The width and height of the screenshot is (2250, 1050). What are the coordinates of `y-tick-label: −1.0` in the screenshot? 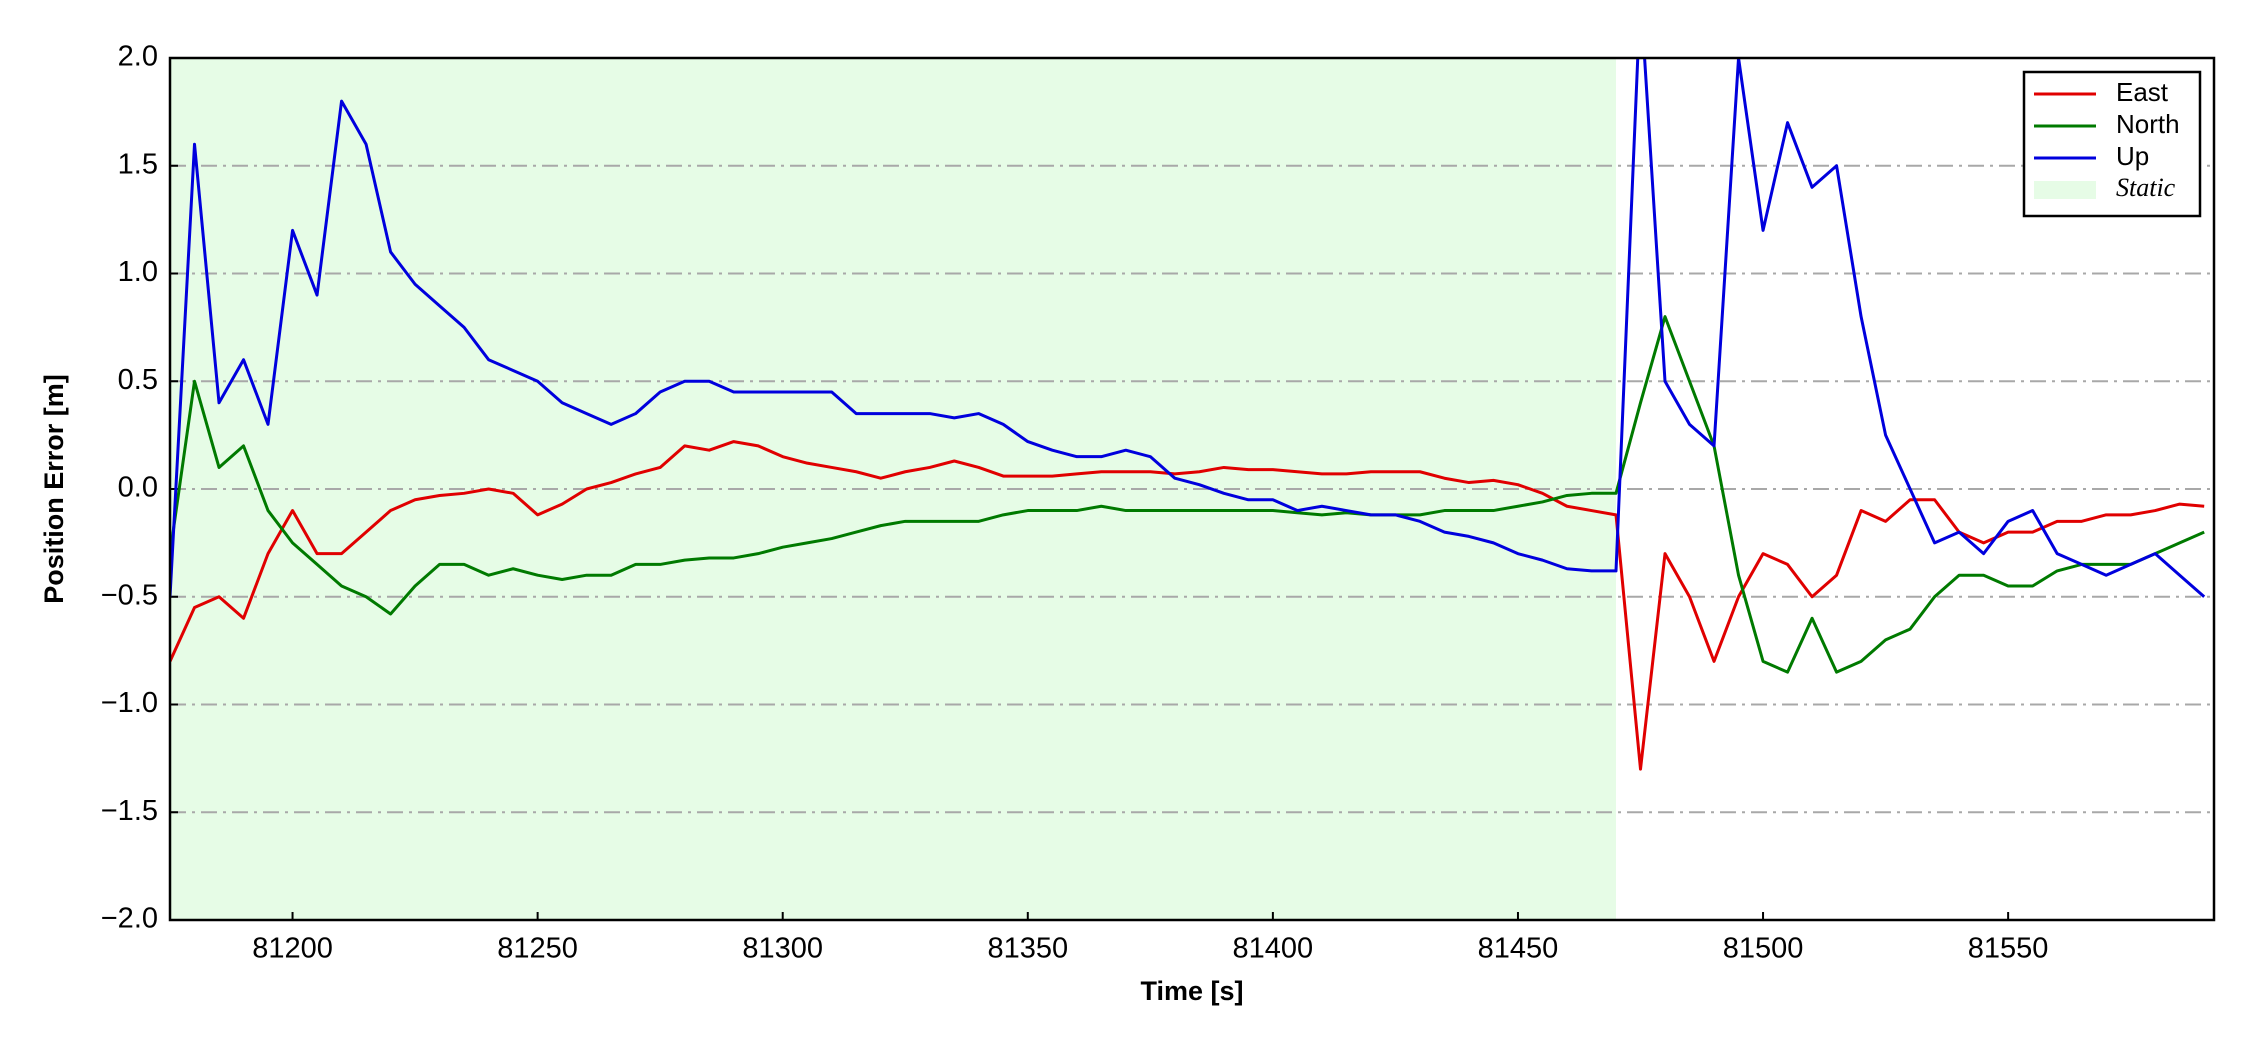 It's located at (129, 703).